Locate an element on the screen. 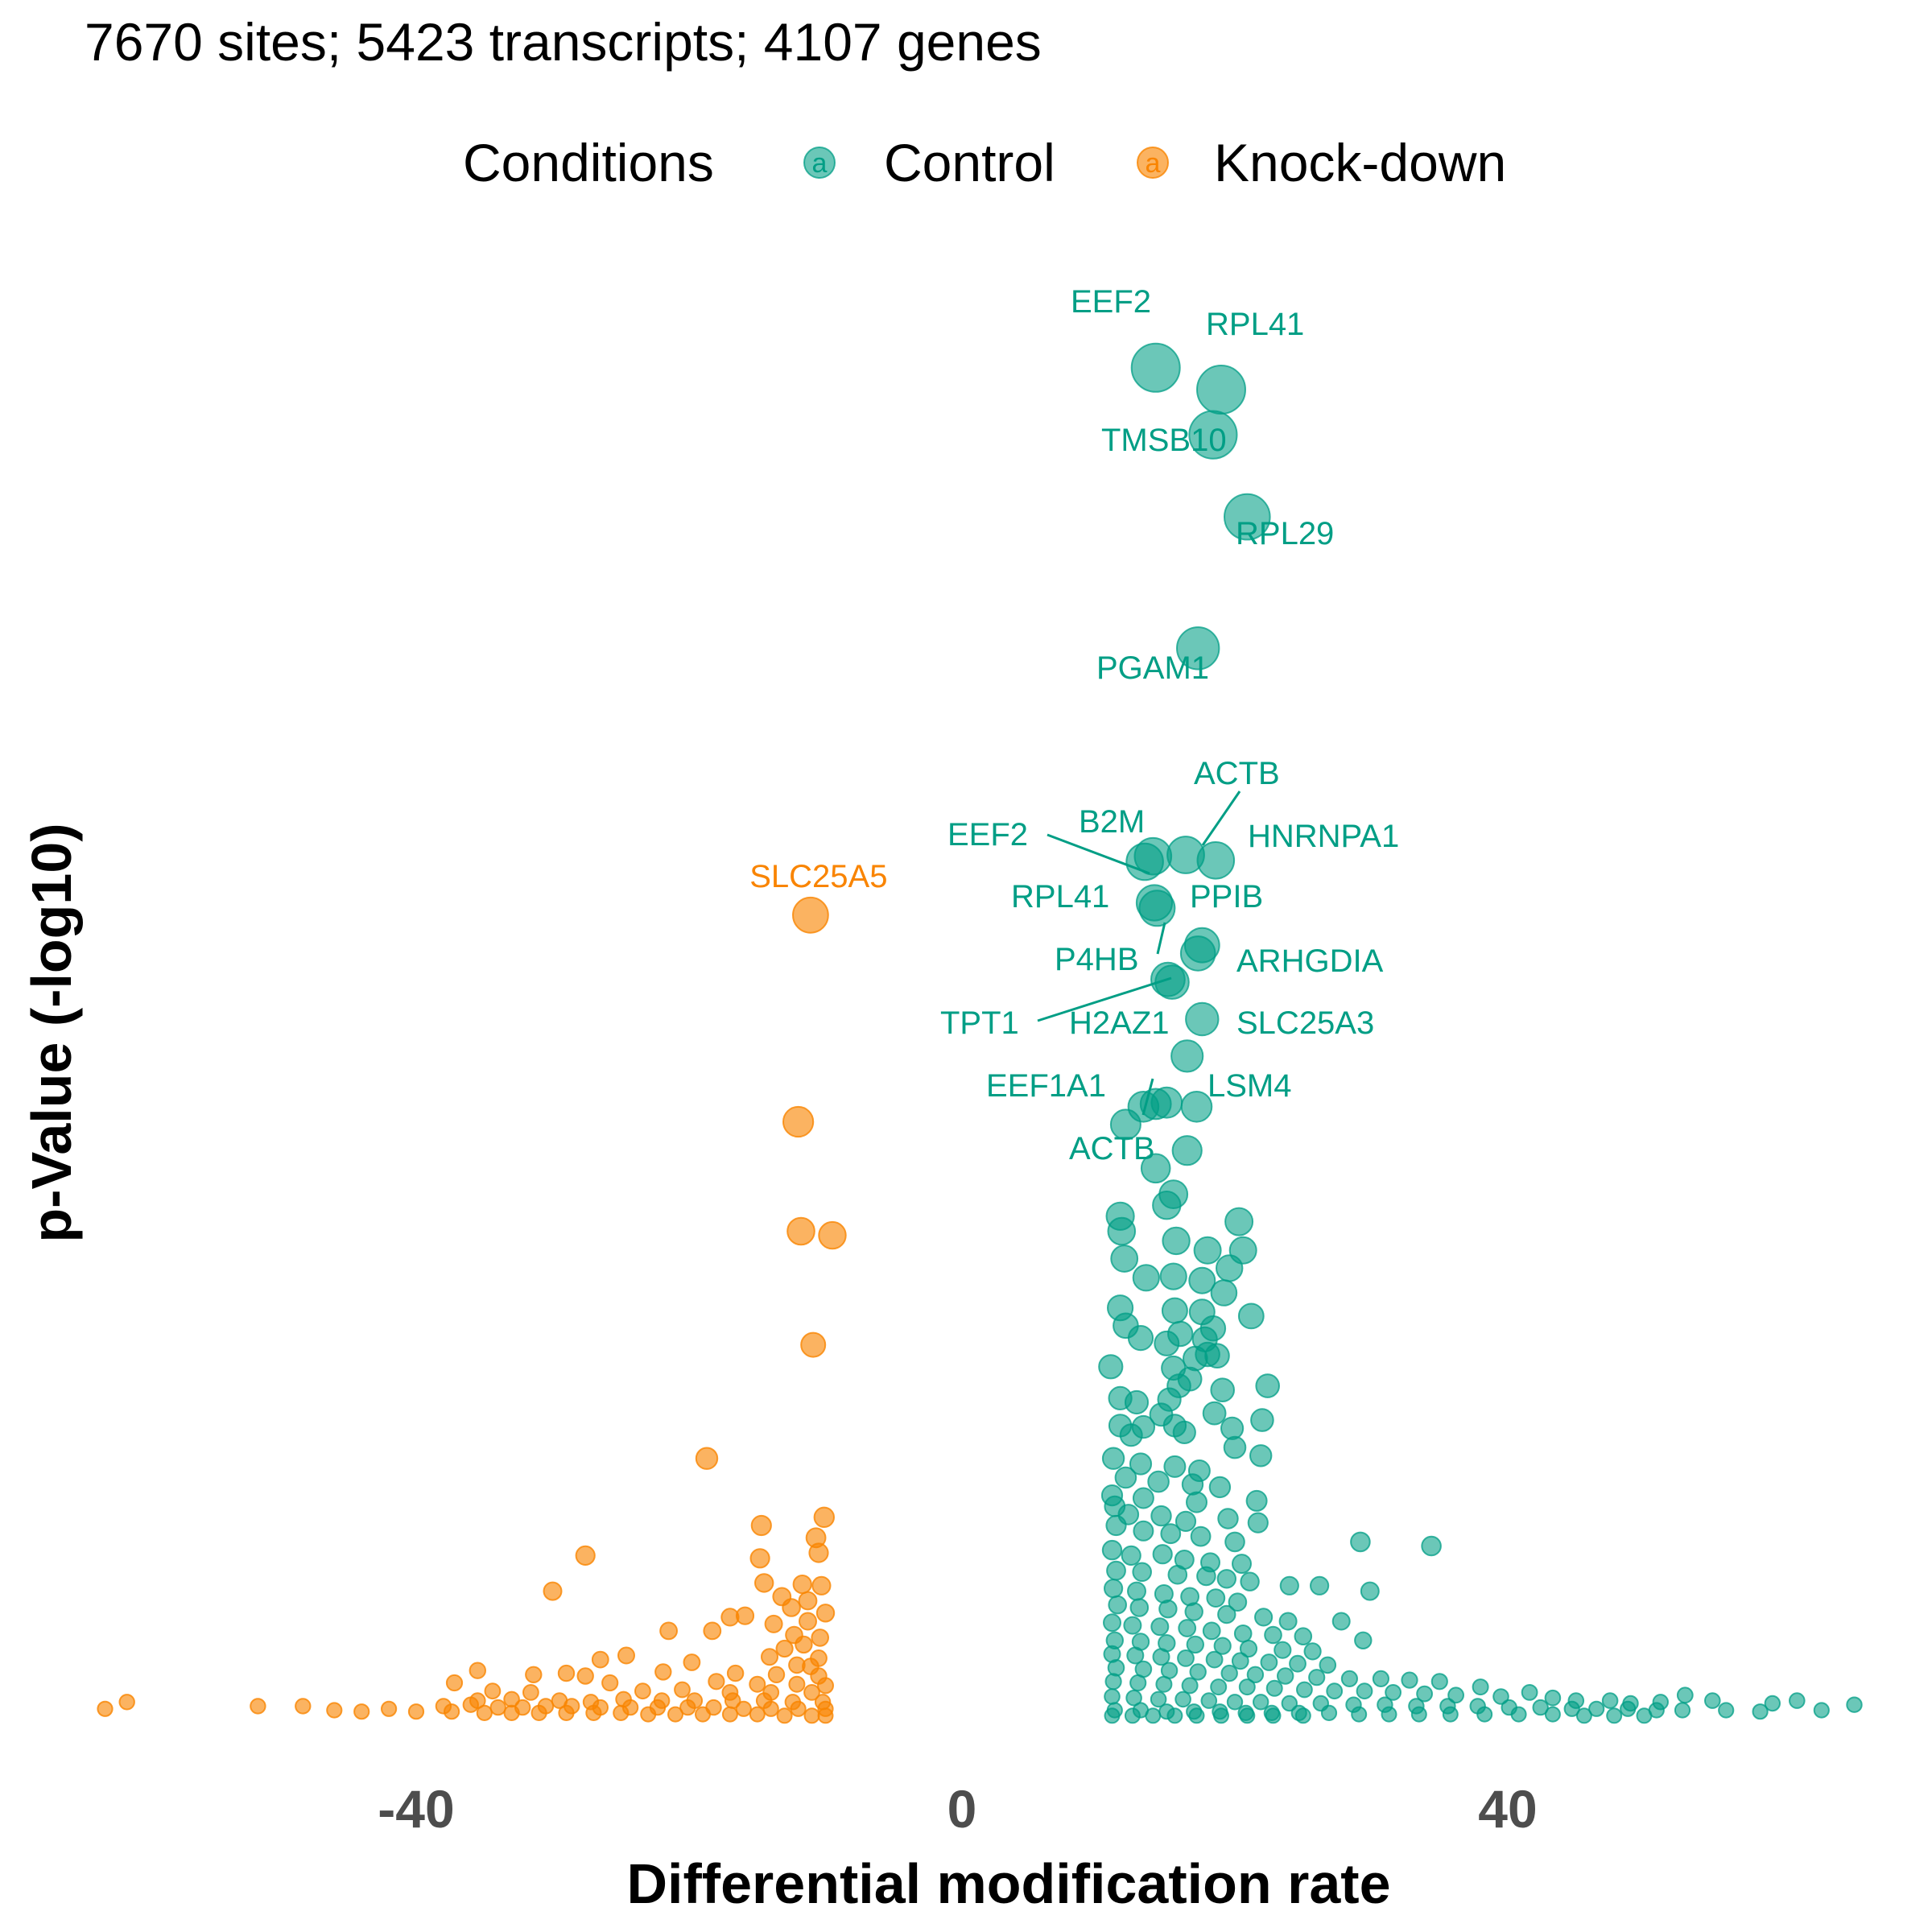 The height and width of the screenshot is (1932, 1932). point-label: LSM4 is located at coordinates (1250, 1086).